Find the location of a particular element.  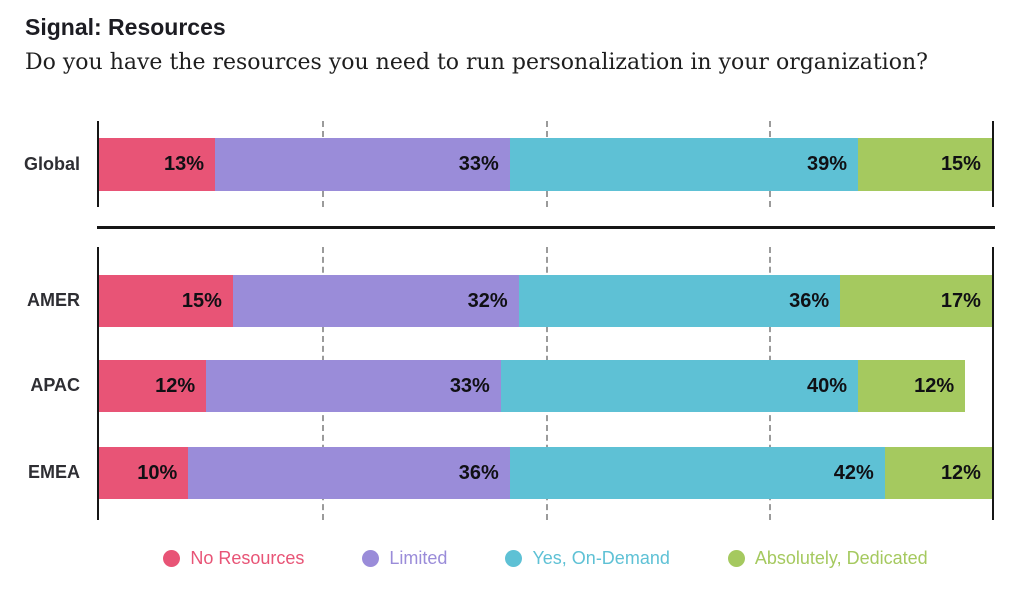

bar-emea: 10% 36% 42% 12% is located at coordinates (545, 473).